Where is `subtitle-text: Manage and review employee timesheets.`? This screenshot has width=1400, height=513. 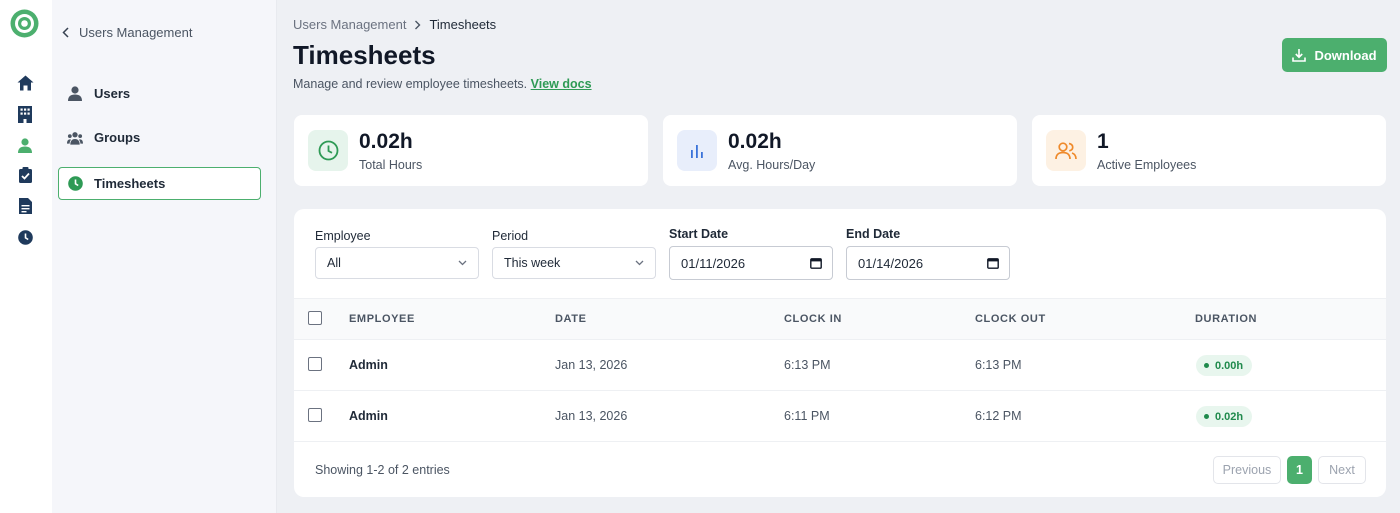
subtitle-text: Manage and review employee timesheets. is located at coordinates (410, 84).